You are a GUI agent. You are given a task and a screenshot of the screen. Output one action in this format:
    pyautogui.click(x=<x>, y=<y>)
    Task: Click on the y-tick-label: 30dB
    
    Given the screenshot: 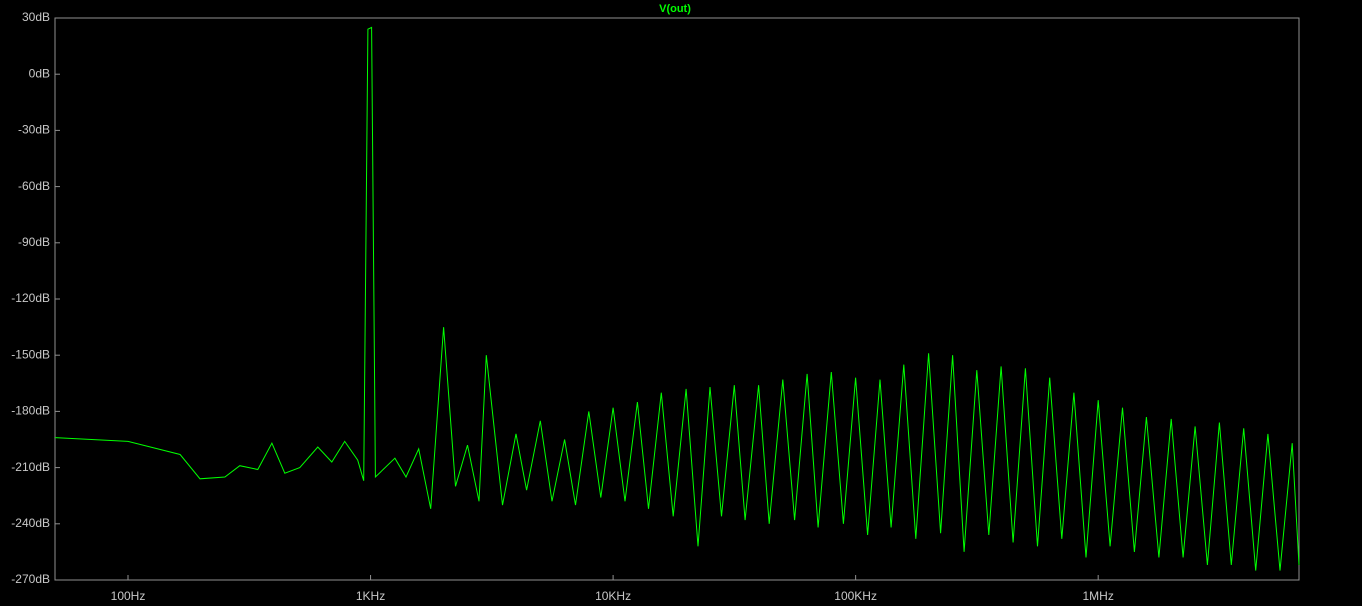 What is the action you would take?
    pyautogui.click(x=36, y=17)
    